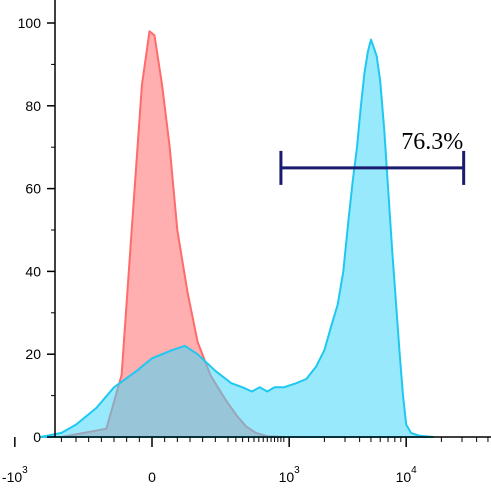 The width and height of the screenshot is (491, 501). I want to click on x-tick-label: 10⁴, so click(407, 475).